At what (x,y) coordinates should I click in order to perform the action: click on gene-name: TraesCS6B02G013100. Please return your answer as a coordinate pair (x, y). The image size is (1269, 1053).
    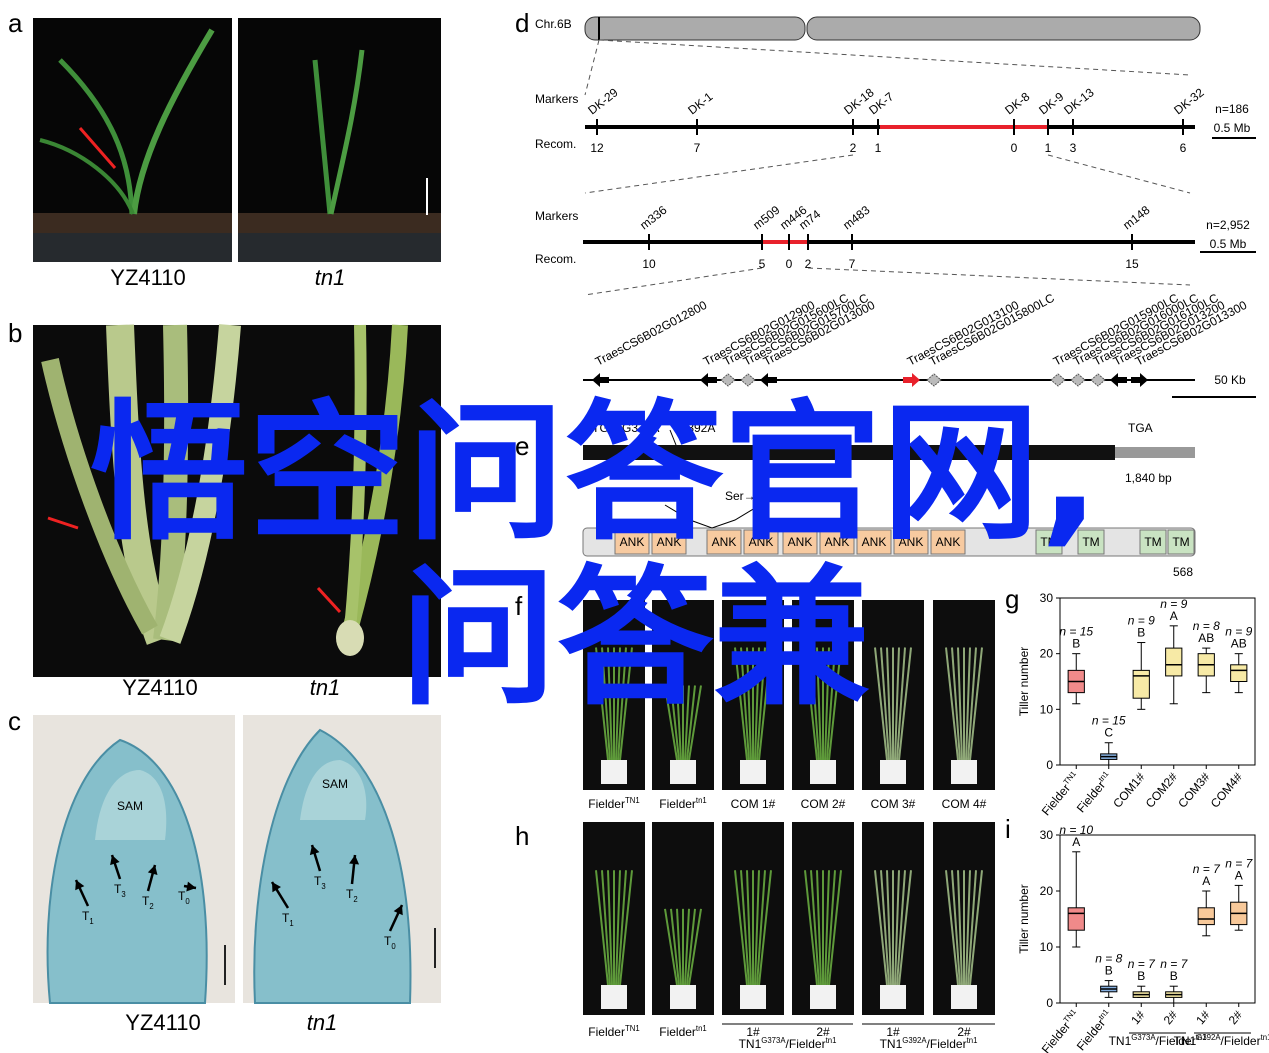
    Looking at the image, I should click on (963, 333).